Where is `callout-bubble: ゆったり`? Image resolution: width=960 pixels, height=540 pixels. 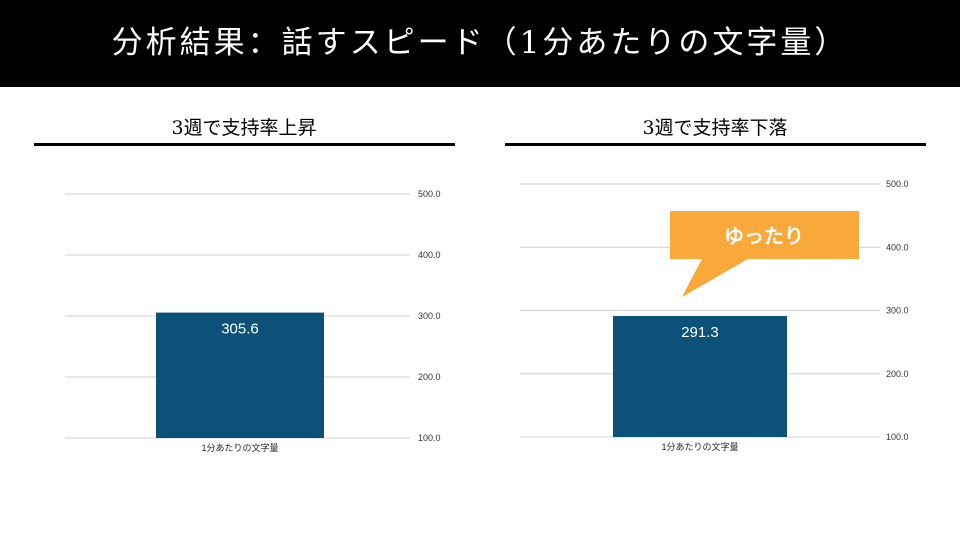 callout-bubble: ゆったり is located at coordinates (764, 254).